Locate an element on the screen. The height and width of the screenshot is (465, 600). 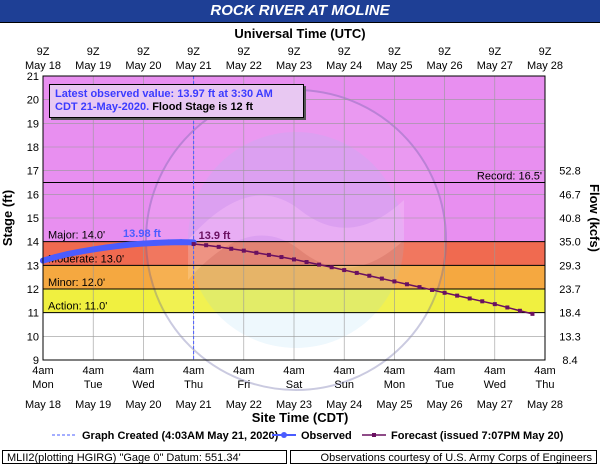
y-tick-label: 16 is located at coordinates (33, 195).